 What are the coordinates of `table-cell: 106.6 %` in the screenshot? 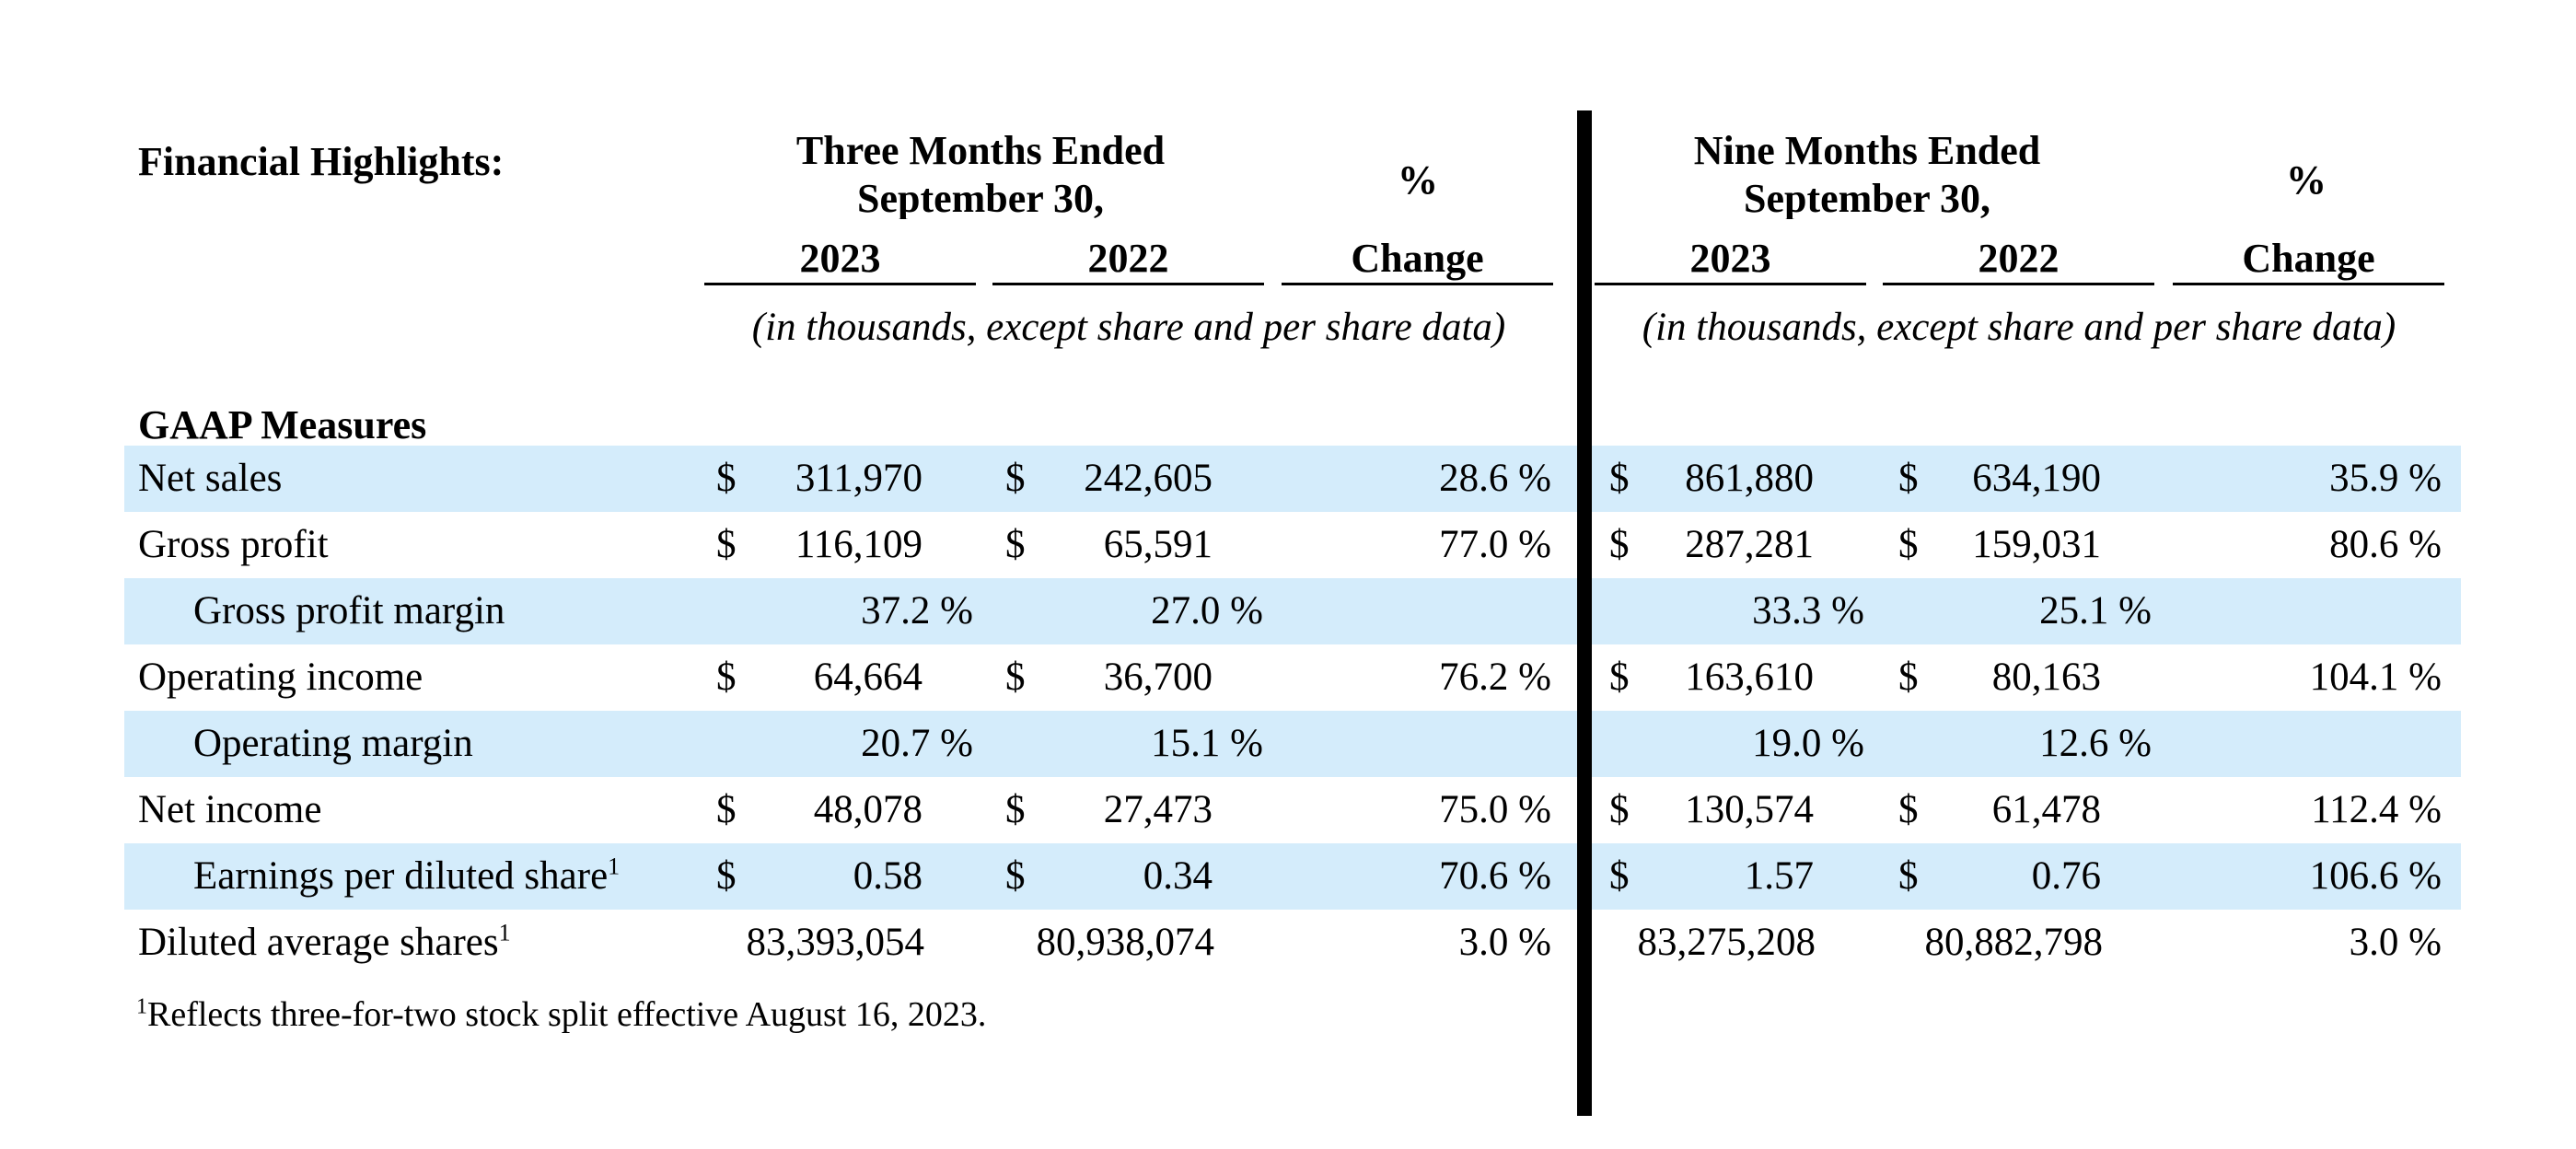 It's located at (2375, 876).